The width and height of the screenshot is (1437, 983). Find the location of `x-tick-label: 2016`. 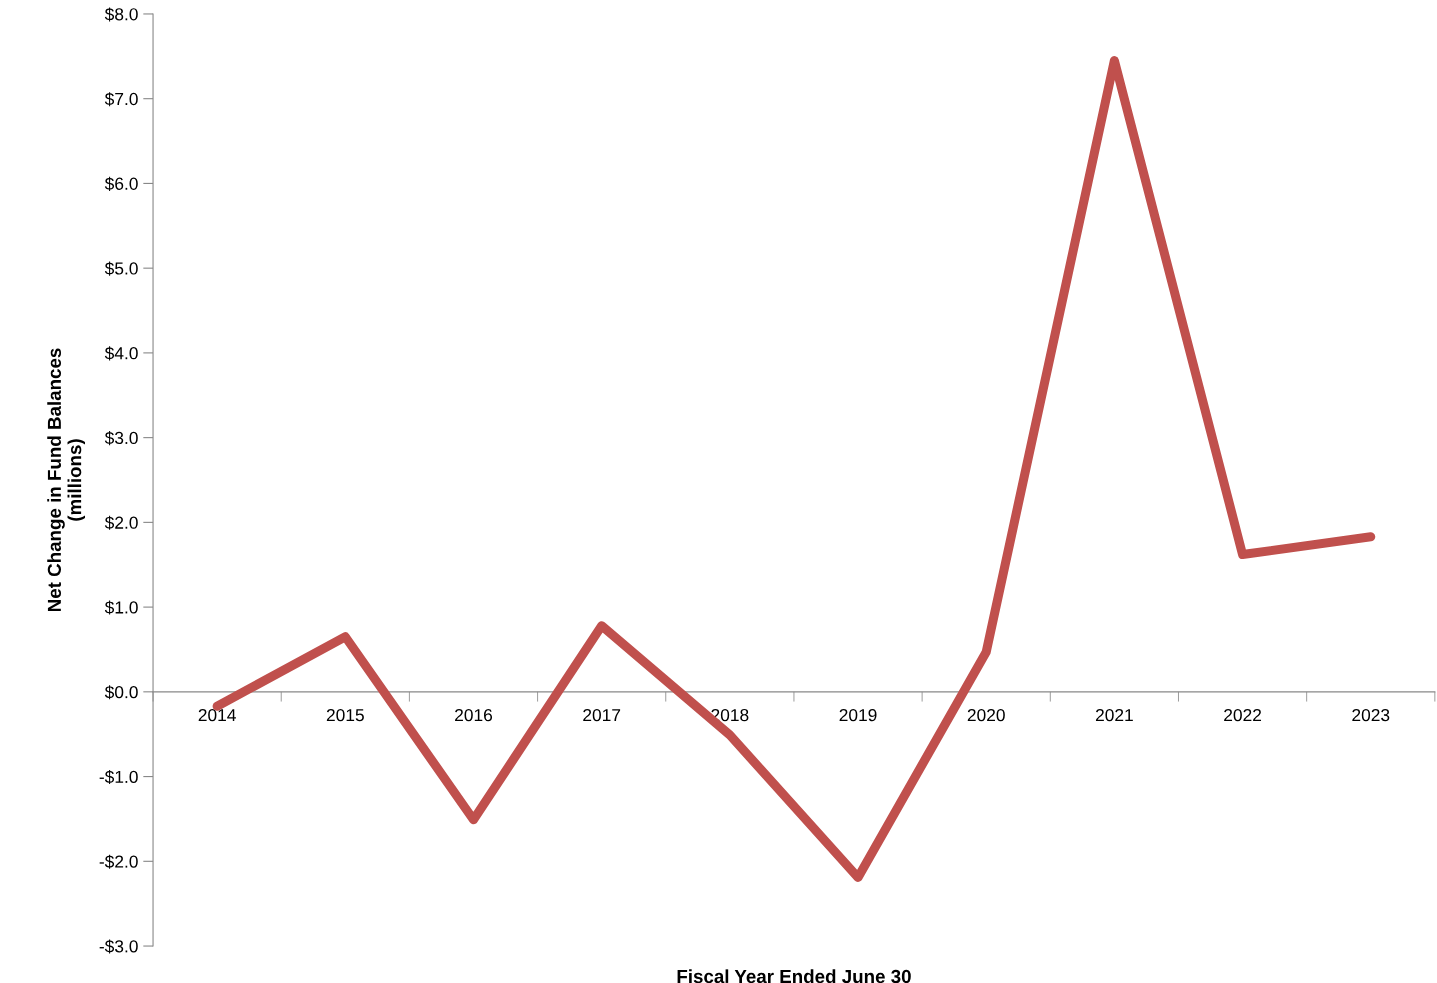

x-tick-label: 2016 is located at coordinates (474, 715).